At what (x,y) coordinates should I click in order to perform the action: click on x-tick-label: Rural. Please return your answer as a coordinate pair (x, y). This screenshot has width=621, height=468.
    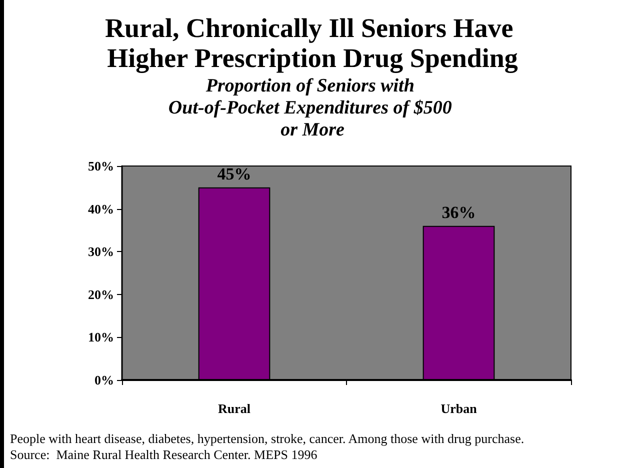
    Looking at the image, I should click on (234, 408).